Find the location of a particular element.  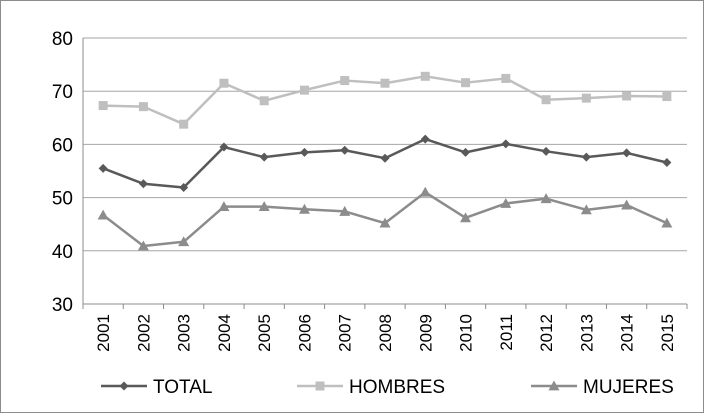

legend-item-mujeres: MUJERES is located at coordinates (602, 387).